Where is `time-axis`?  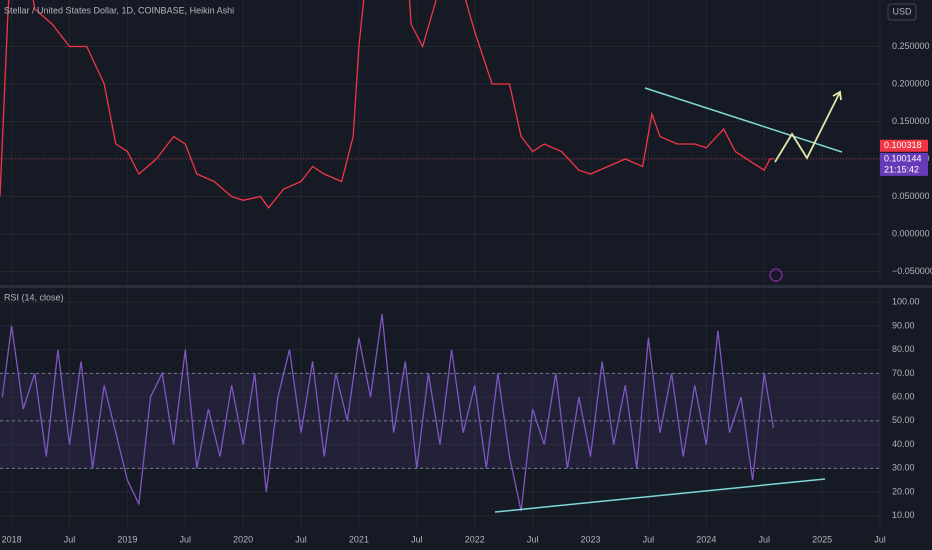
time-axis is located at coordinates (466, 540).